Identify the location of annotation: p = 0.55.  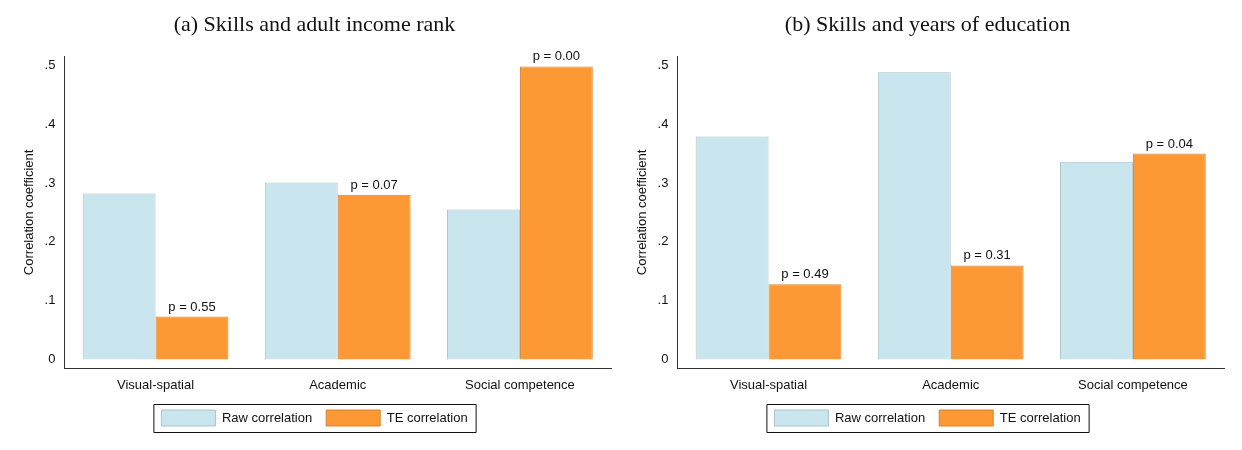
(192, 306).